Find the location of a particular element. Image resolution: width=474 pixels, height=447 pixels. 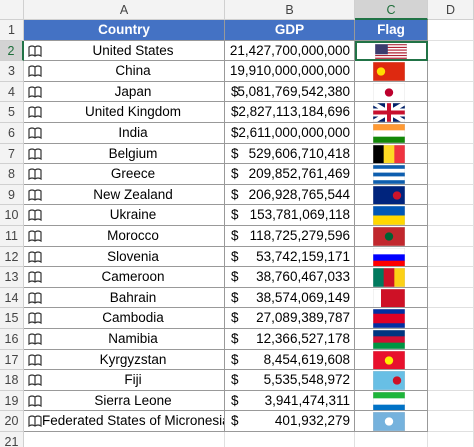

gdp-cell: $209,852,761,469 is located at coordinates (290, 174).